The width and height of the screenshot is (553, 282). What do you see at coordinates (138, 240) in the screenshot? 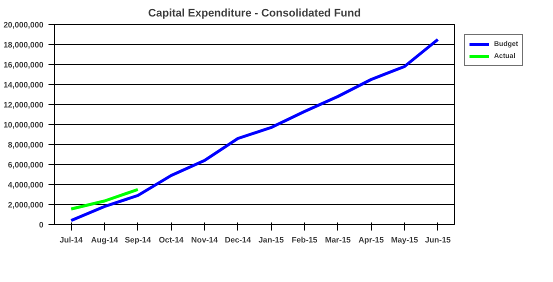
I see `x-tick-label: Sep-14` at bounding box center [138, 240].